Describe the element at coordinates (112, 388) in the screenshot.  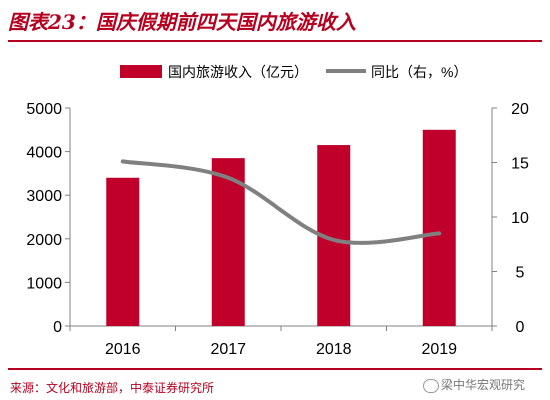
I see `source-note: 来源：文化和旅游部，中泰证券研究所` at that location.